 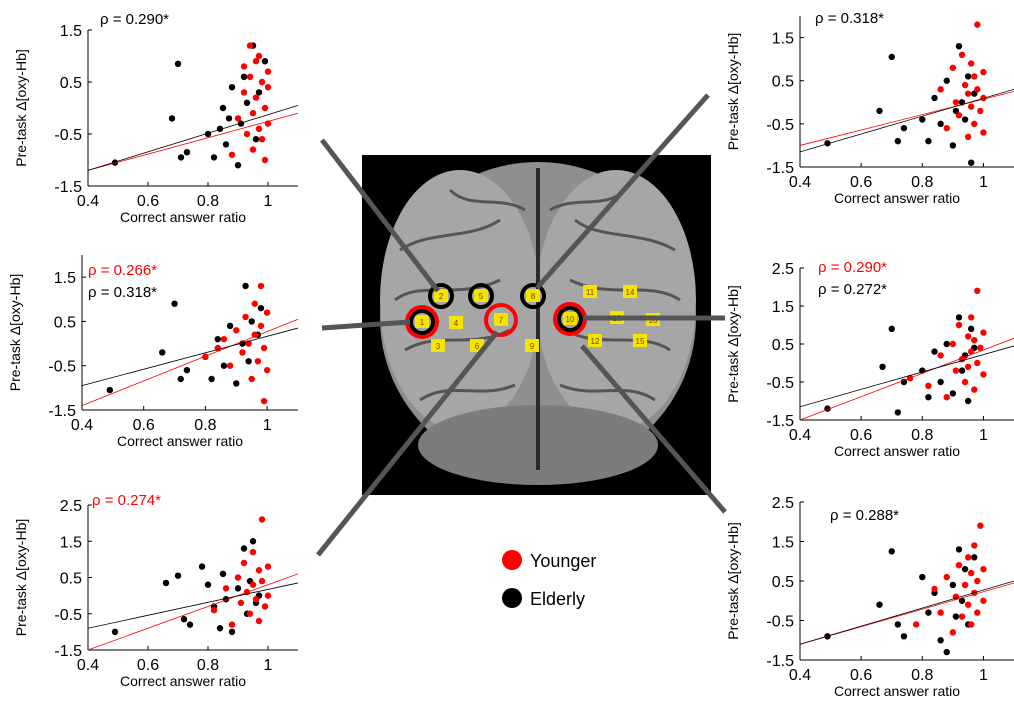 What do you see at coordinates (267, 425) in the screenshot?
I see `x-tick-label: 1` at bounding box center [267, 425].